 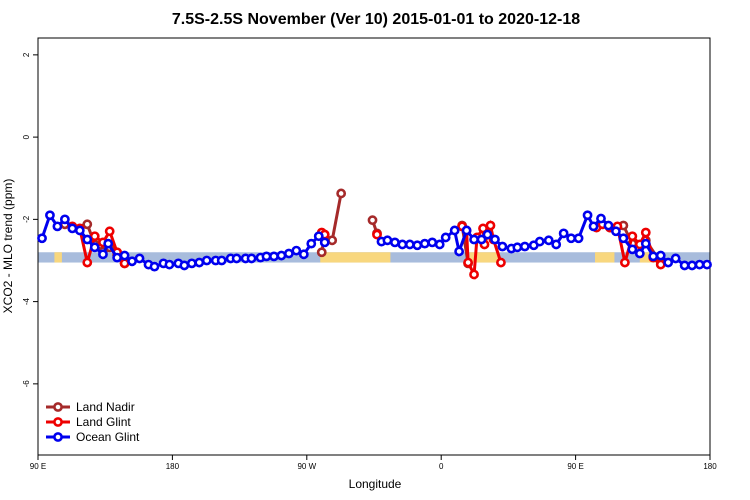 What do you see at coordinates (26, 54) in the screenshot?
I see `y-tick-label: 2` at bounding box center [26, 54].